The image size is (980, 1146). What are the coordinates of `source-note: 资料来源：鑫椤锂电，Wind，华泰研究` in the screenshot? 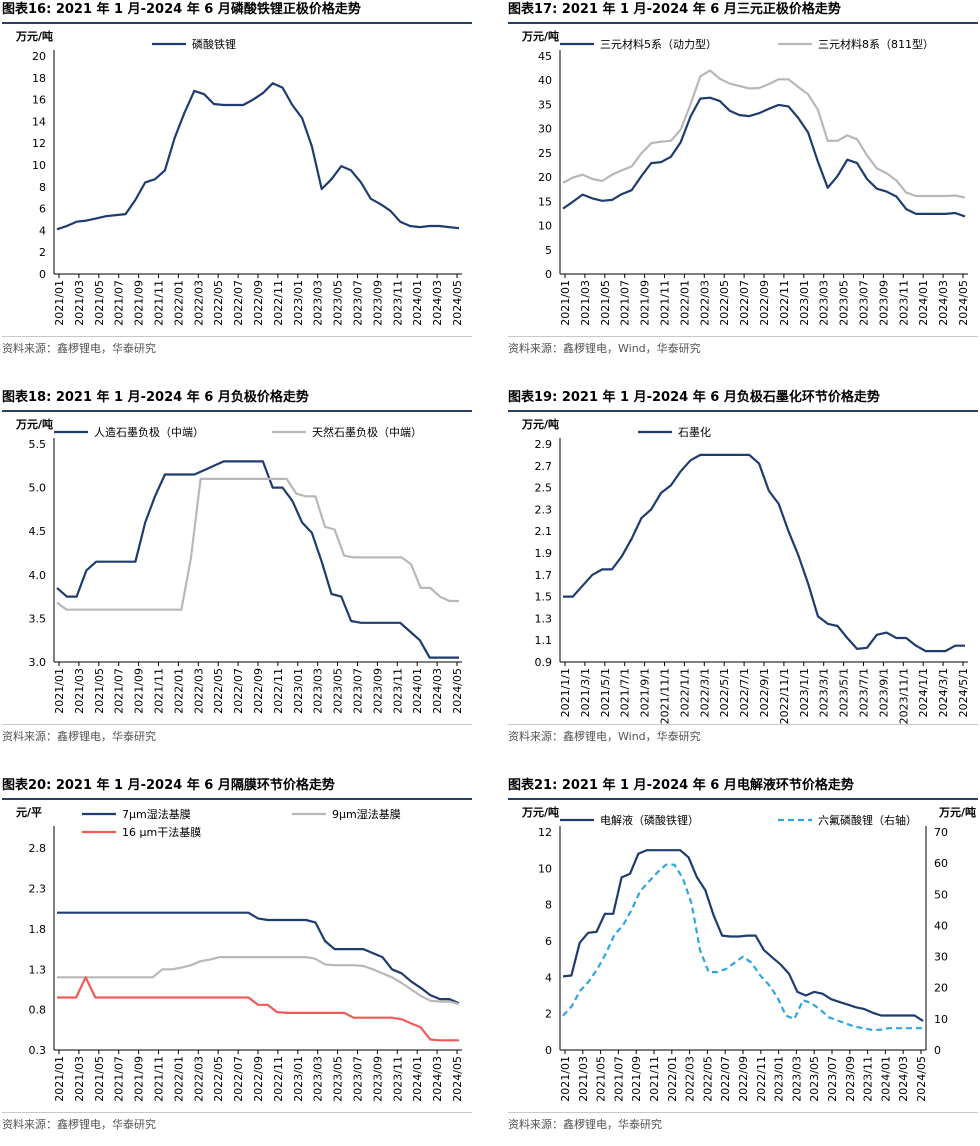 It's located at (604, 736).